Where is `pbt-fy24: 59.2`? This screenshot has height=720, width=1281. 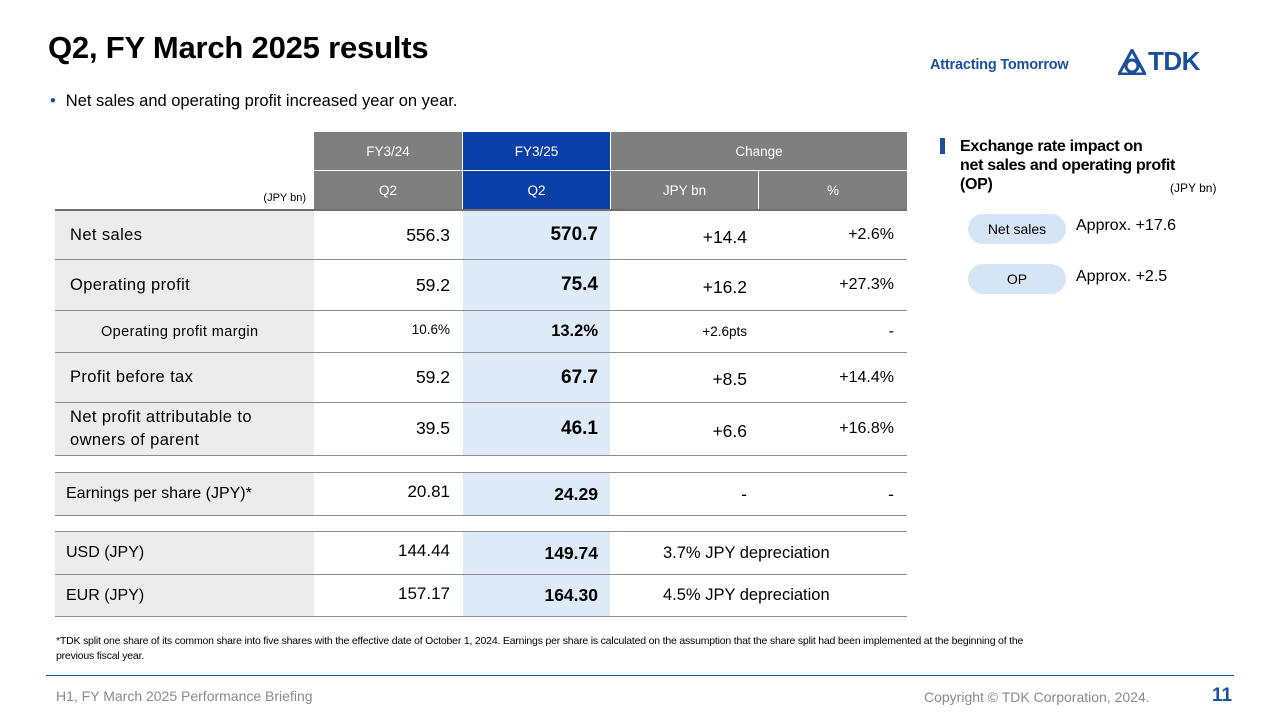
pbt-fy24: 59.2 is located at coordinates (432, 377).